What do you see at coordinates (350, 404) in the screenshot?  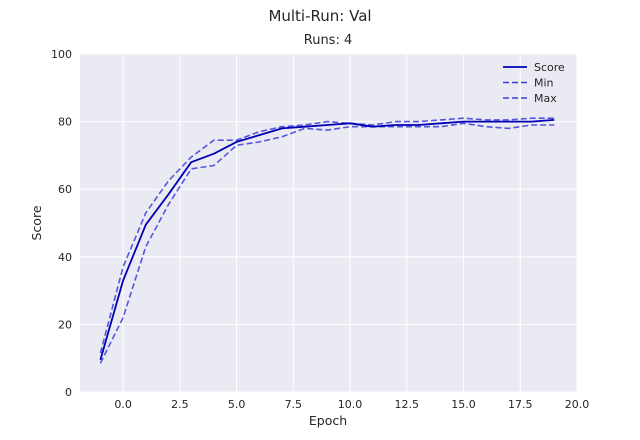 I see `x-tick-label: 10.0` at bounding box center [350, 404].